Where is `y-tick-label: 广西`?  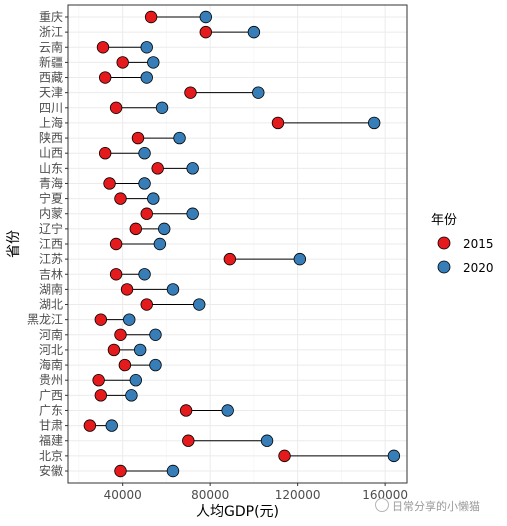
y-tick-label: 广西 is located at coordinates (51, 395).